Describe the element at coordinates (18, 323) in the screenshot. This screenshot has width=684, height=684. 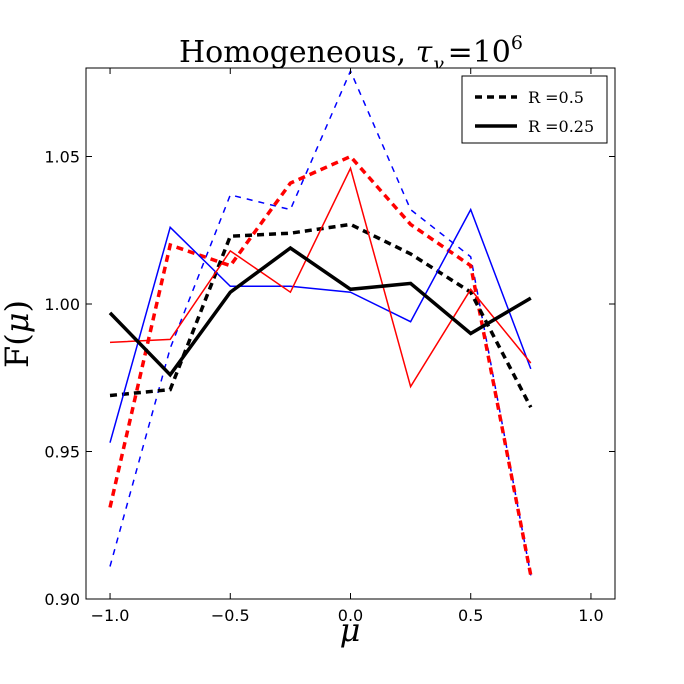
I see `y-axis-label-symbol: μ` at that location.